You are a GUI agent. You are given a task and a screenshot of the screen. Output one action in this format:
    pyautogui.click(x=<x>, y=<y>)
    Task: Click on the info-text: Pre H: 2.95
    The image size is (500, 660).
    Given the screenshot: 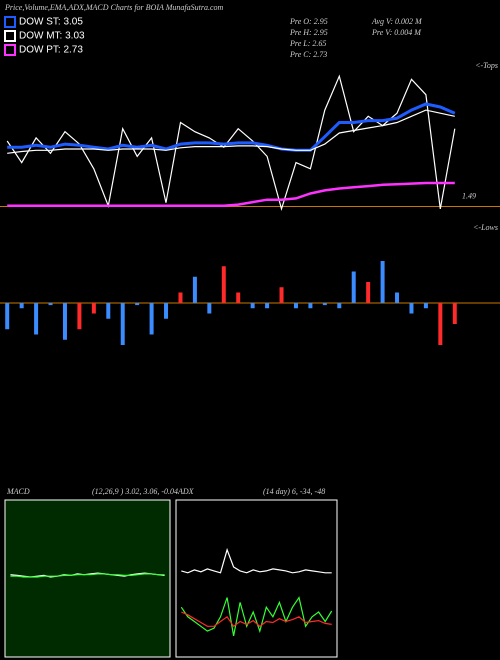 What is the action you would take?
    pyautogui.click(x=308, y=32)
    